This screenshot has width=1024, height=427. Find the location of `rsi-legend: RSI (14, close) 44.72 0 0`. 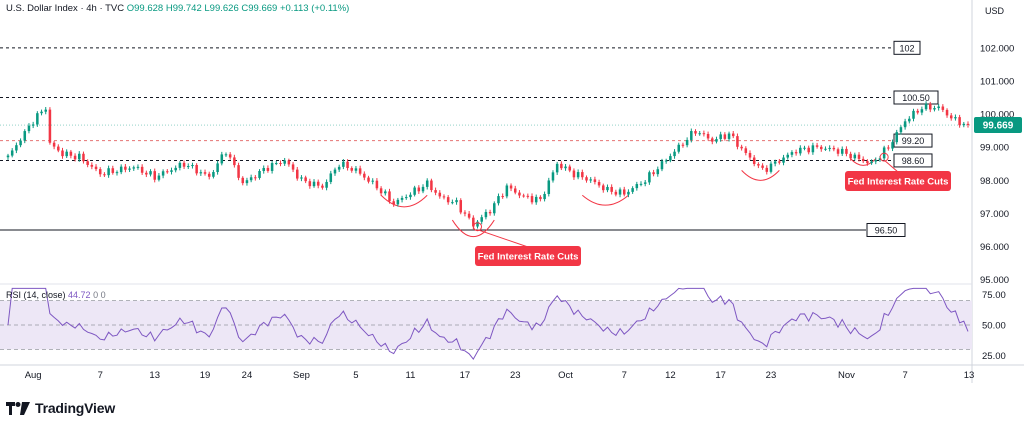

rsi-legend: RSI (14, close) 44.72 0 0 is located at coordinates (56, 295).